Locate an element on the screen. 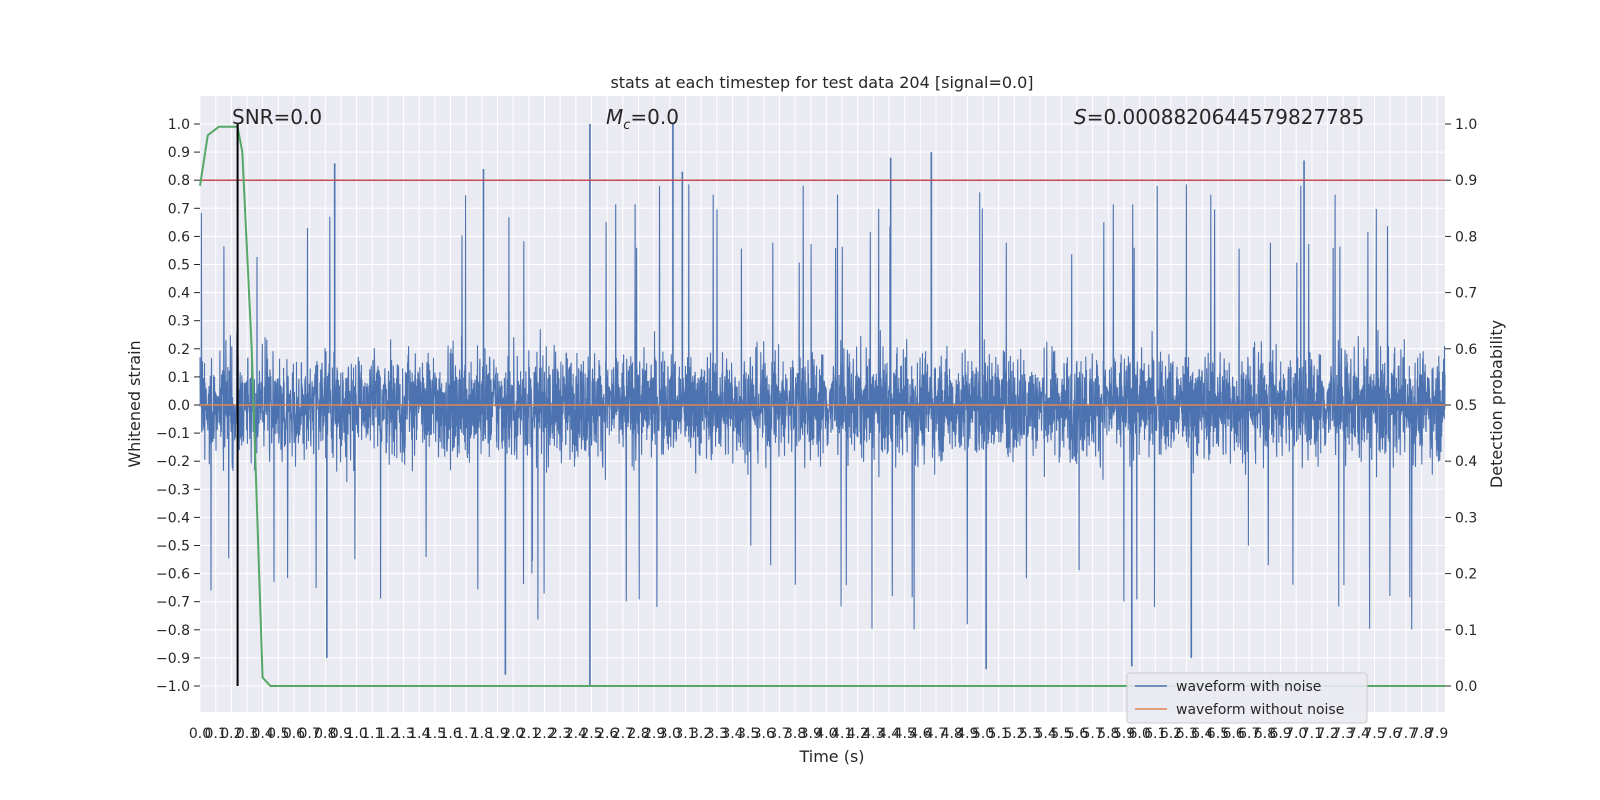 Image resolution: width=1600 pixels, height=800 pixels. y-tick-label-left: −0.2 is located at coordinates (173, 462).